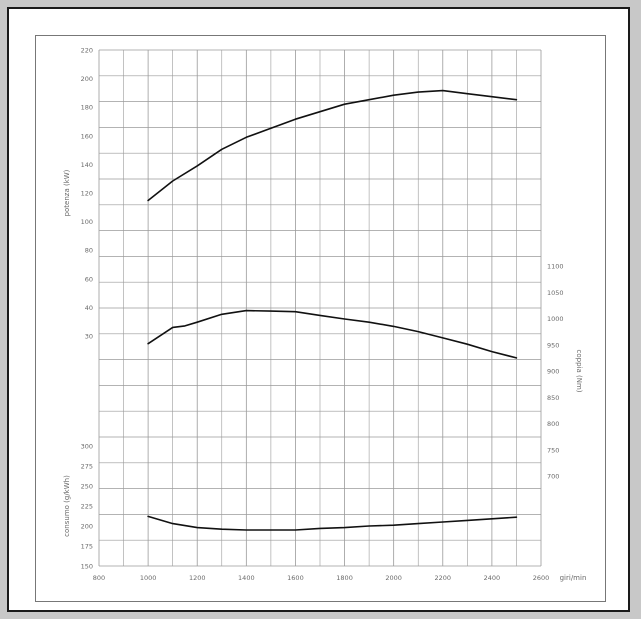 This screenshot has height=619, width=641. What do you see at coordinates (87, 487) in the screenshot?
I see `consumption-tick-label: 250` at bounding box center [87, 487].